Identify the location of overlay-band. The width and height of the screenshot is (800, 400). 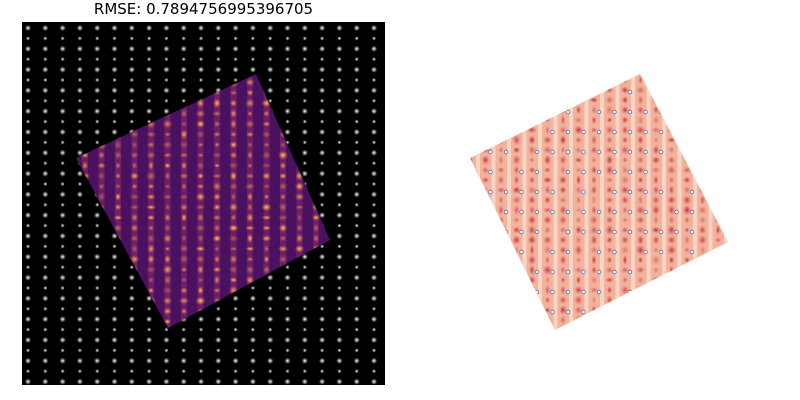
(283, 201).